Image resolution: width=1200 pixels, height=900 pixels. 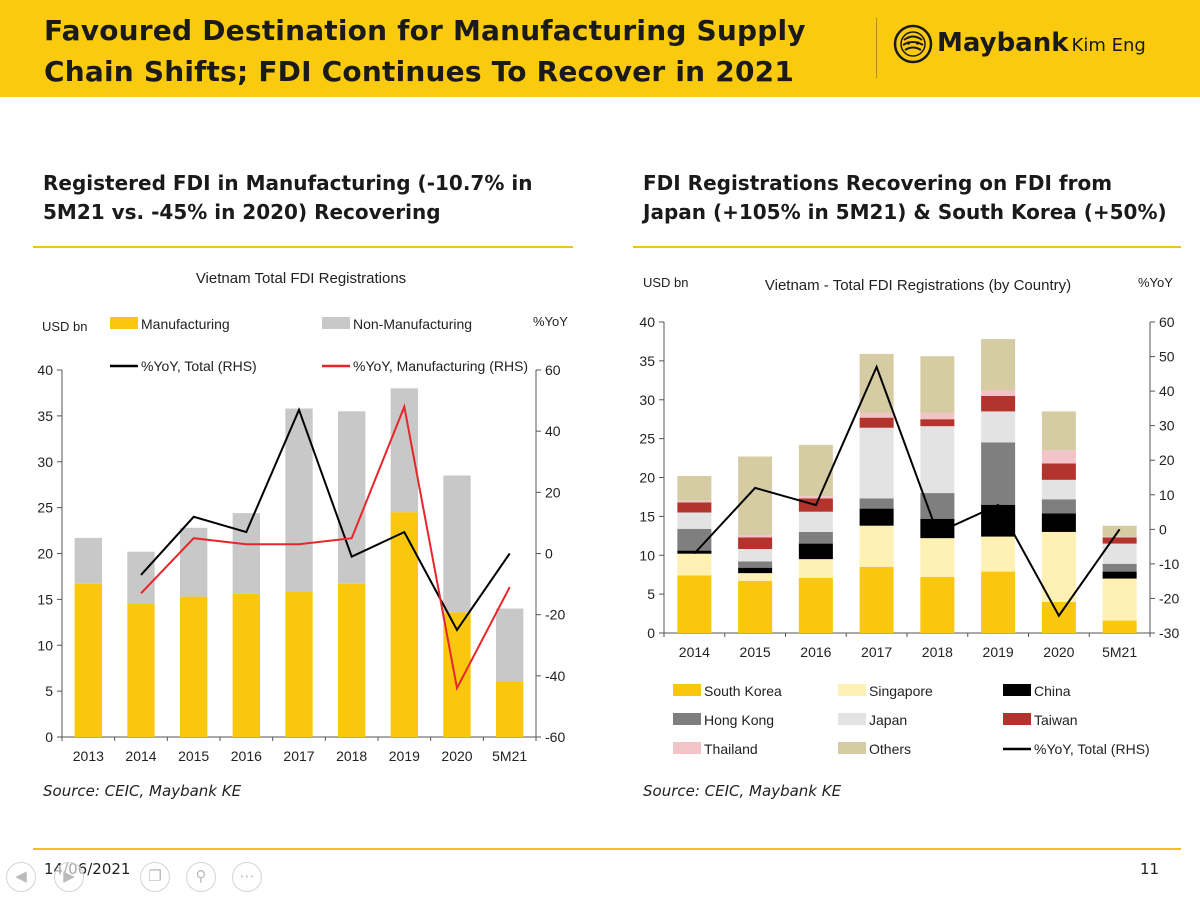 I want to click on bar-manufacturing-2013, so click(x=88, y=660).